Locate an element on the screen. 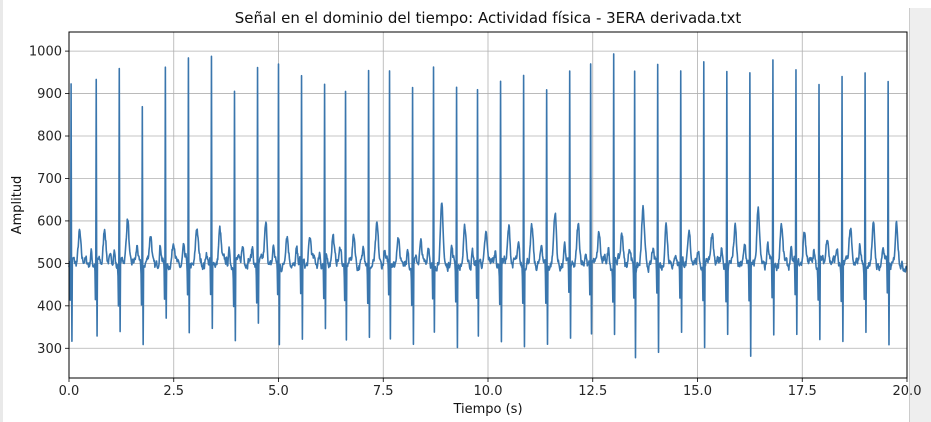 The height and width of the screenshot is (422, 931). y-tick-label: 900 is located at coordinates (49, 94).